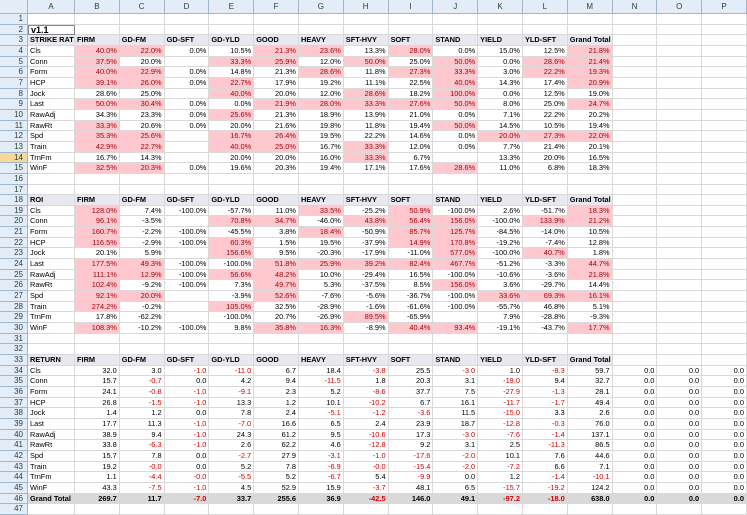 The height and width of the screenshot is (515, 747). Describe the element at coordinates (590, 222) in the screenshot. I see `value-cell: 21.2%` at that location.